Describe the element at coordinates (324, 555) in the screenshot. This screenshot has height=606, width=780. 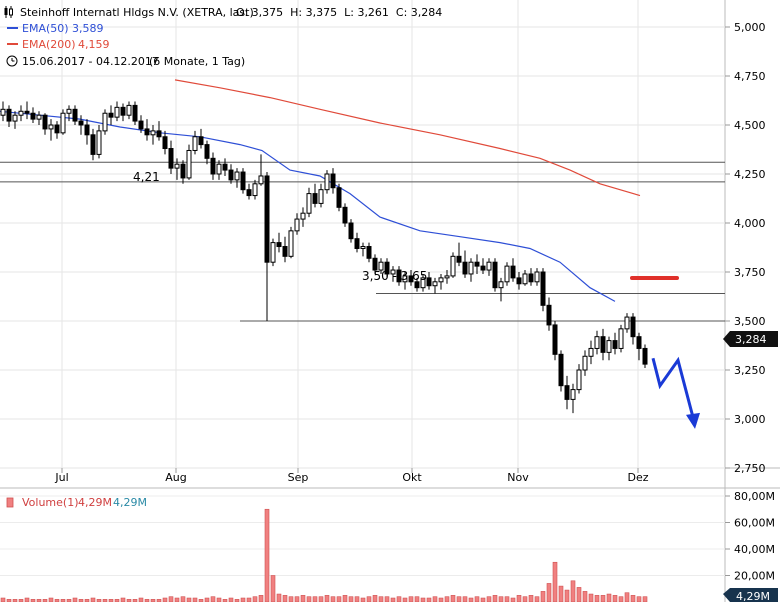
I see `volume-bars` at that location.